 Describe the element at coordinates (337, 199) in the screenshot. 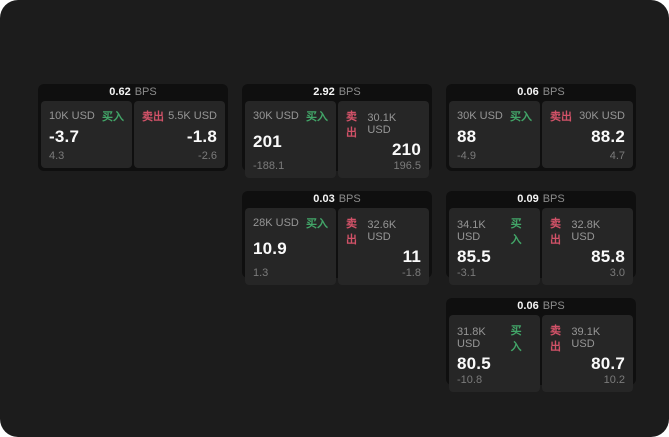

I see `card-header: 0.03 BPS` at that location.